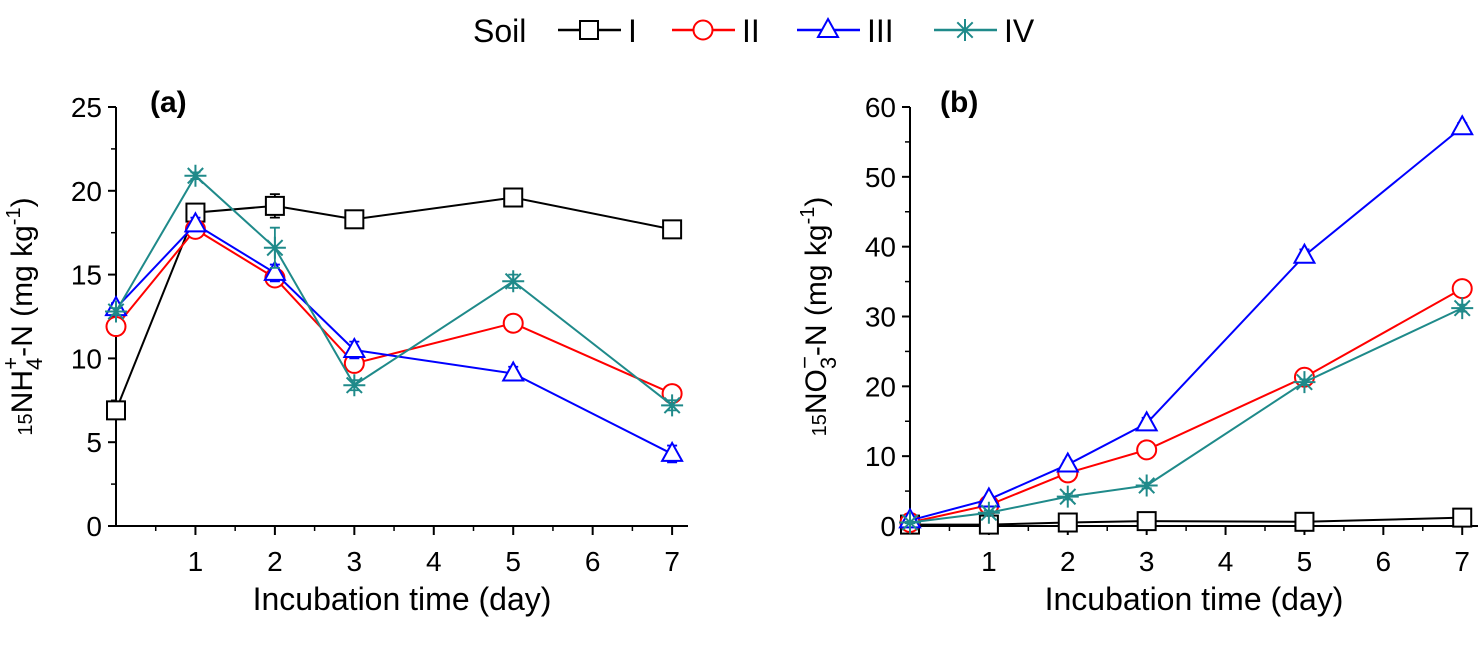  I want to click on panel-label: (a), so click(168, 102).